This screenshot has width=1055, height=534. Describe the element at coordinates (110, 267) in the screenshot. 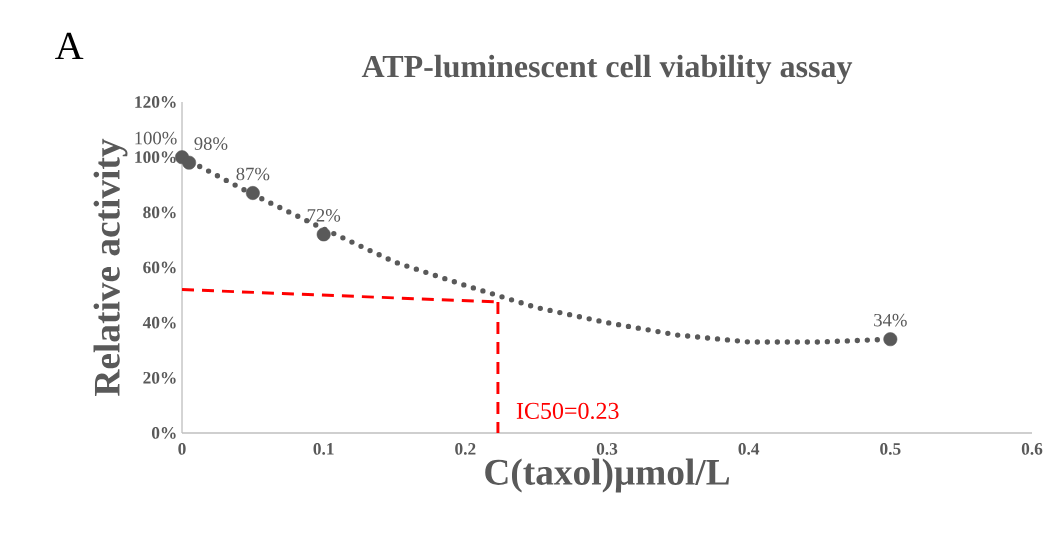

I see `y-axis-title: Relative activity` at that location.